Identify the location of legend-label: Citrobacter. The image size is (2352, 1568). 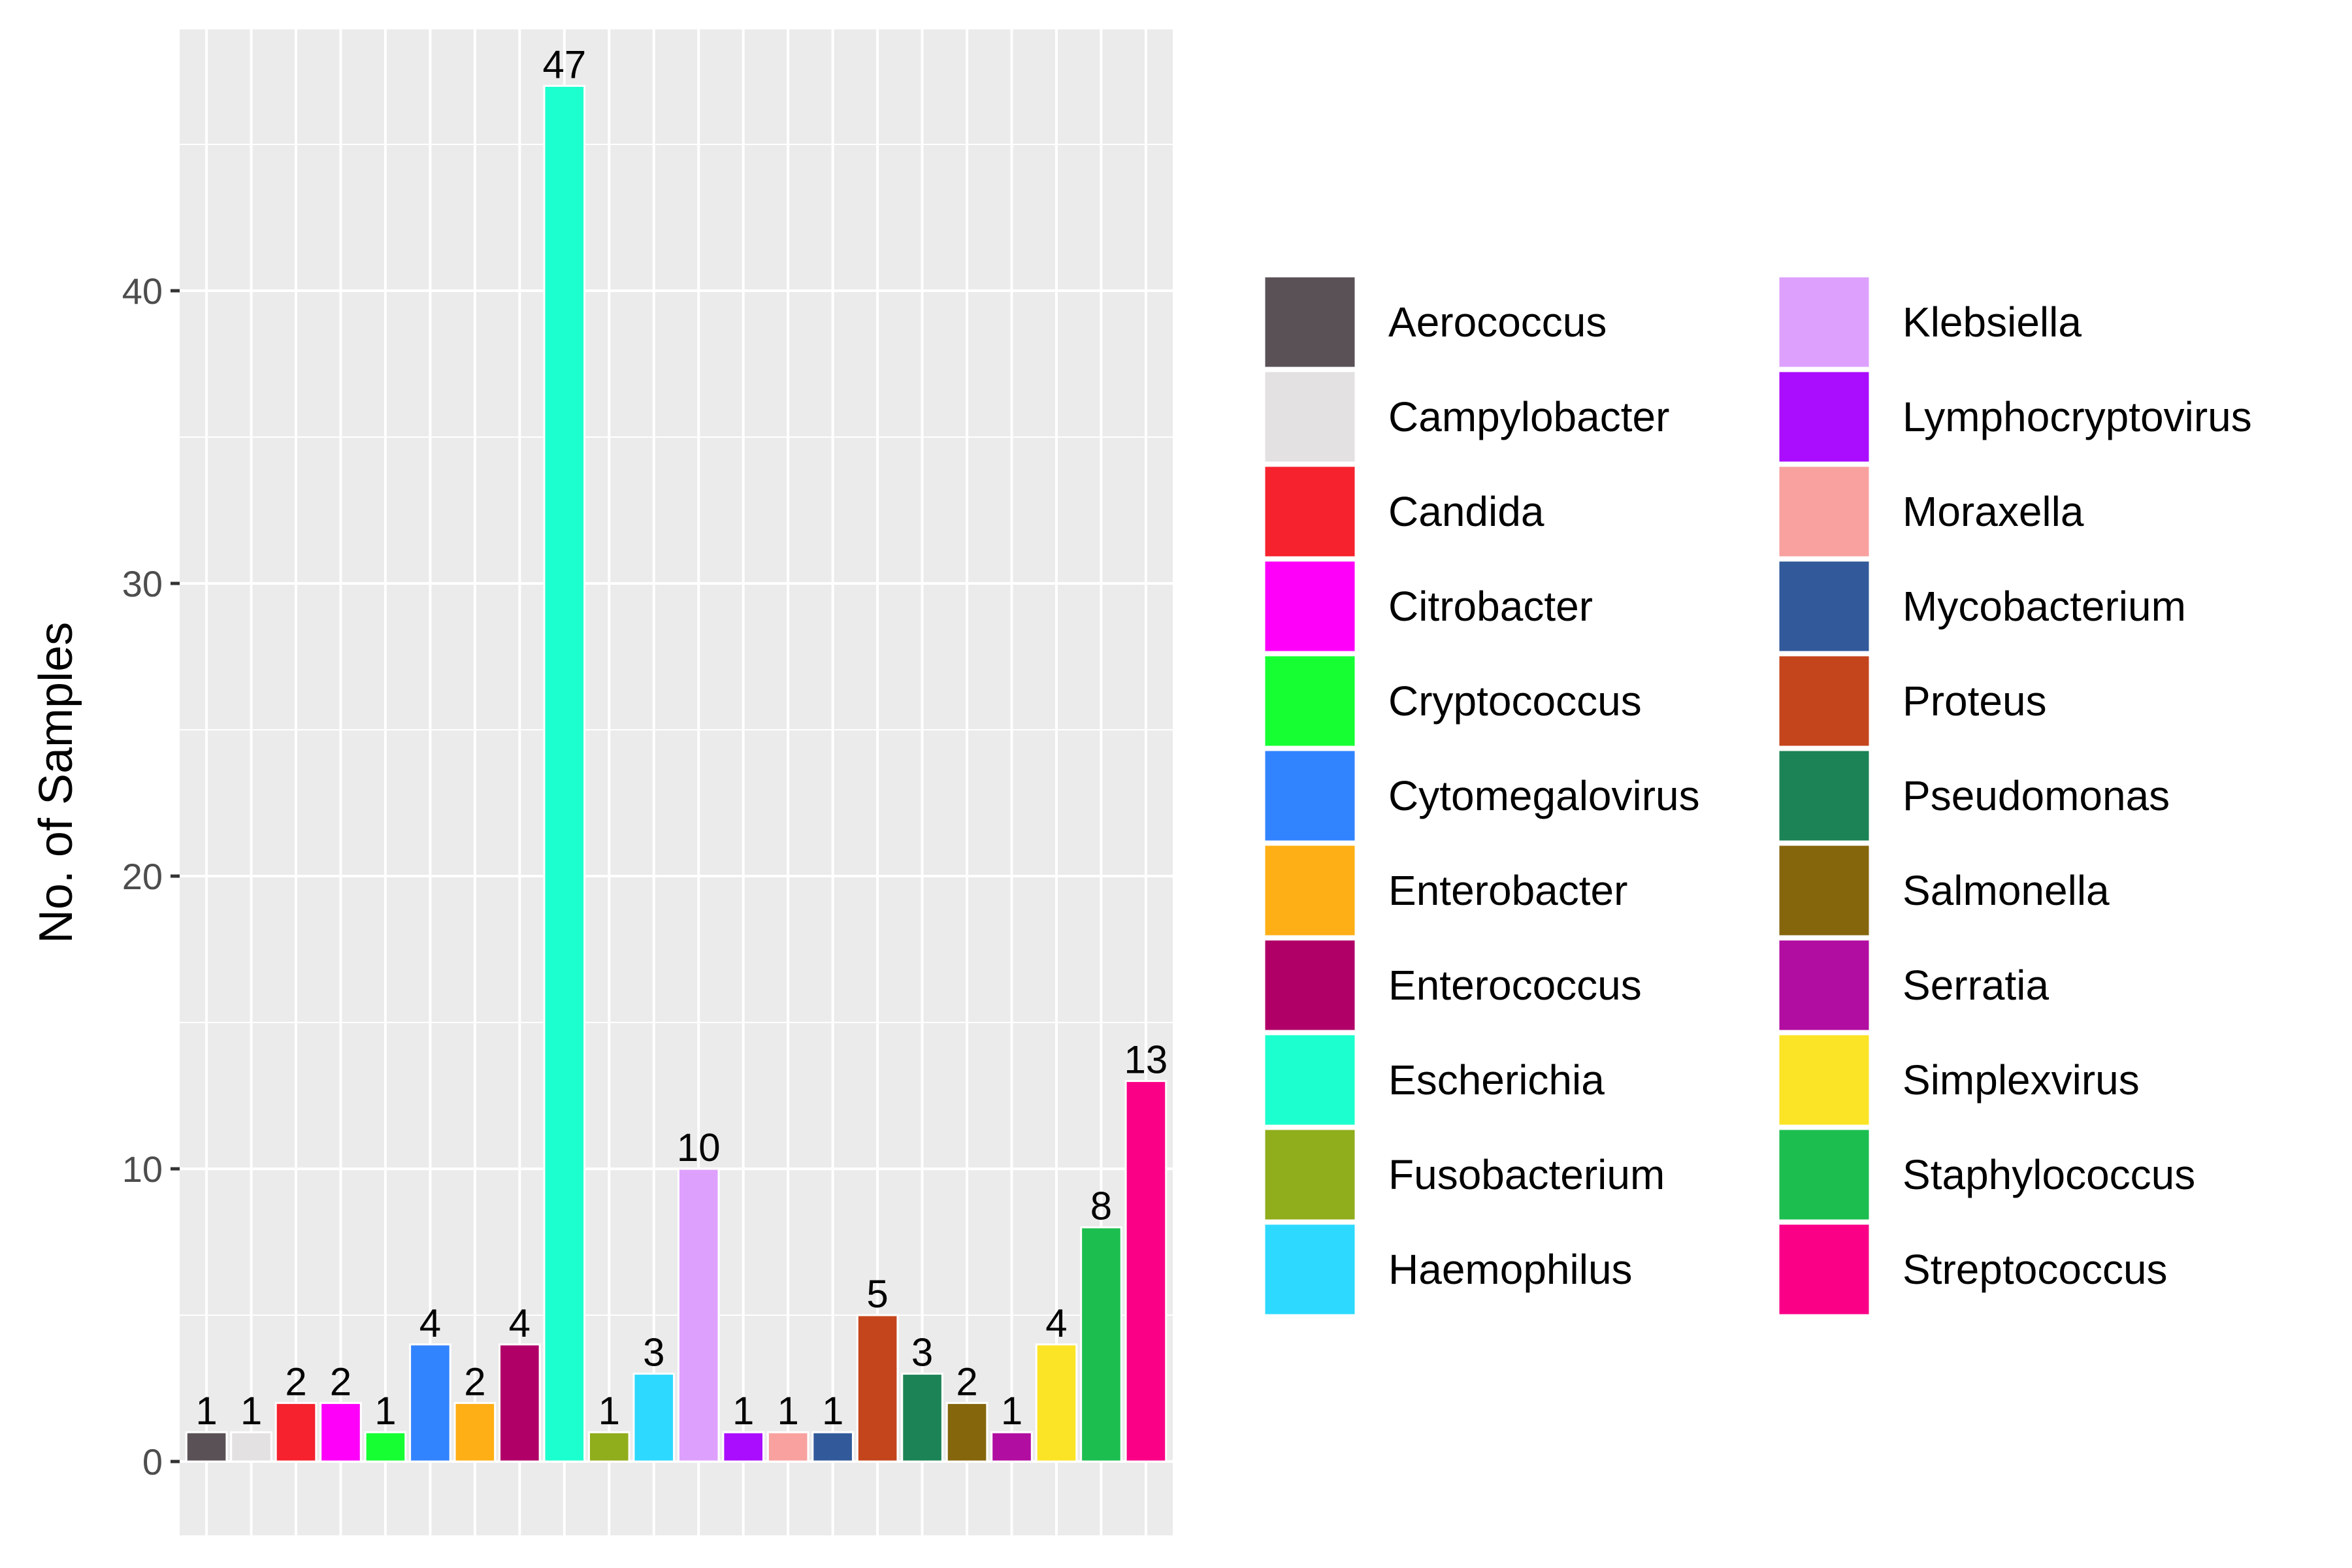
(1490, 606).